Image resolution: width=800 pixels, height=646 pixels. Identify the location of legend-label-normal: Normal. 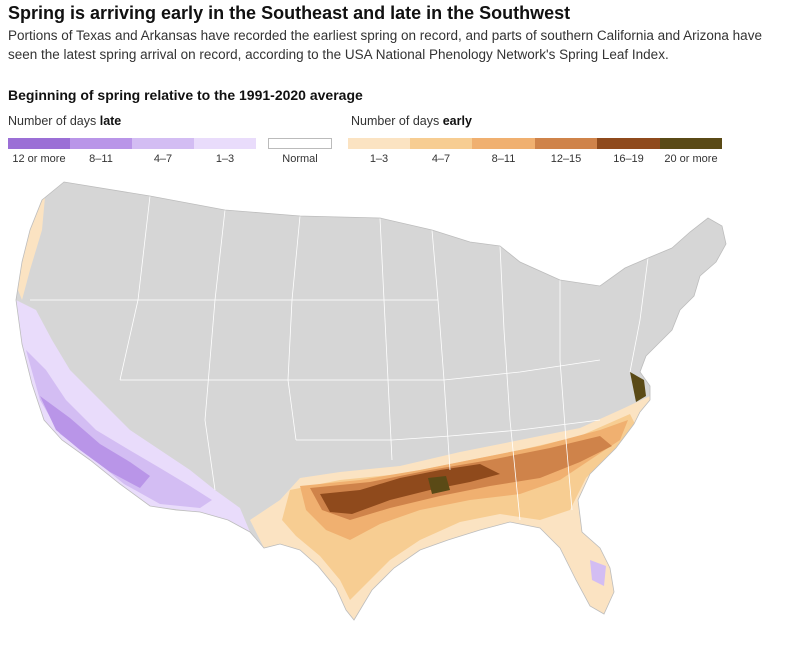
(300, 159).